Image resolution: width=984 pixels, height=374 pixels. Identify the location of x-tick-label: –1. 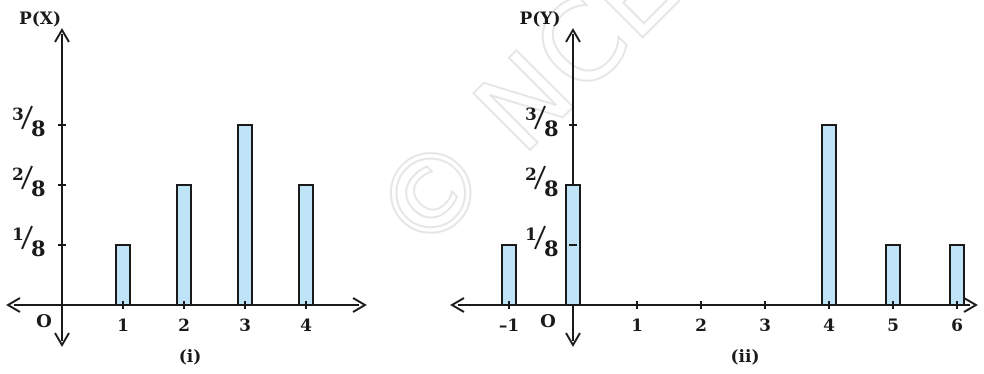
(509, 326).